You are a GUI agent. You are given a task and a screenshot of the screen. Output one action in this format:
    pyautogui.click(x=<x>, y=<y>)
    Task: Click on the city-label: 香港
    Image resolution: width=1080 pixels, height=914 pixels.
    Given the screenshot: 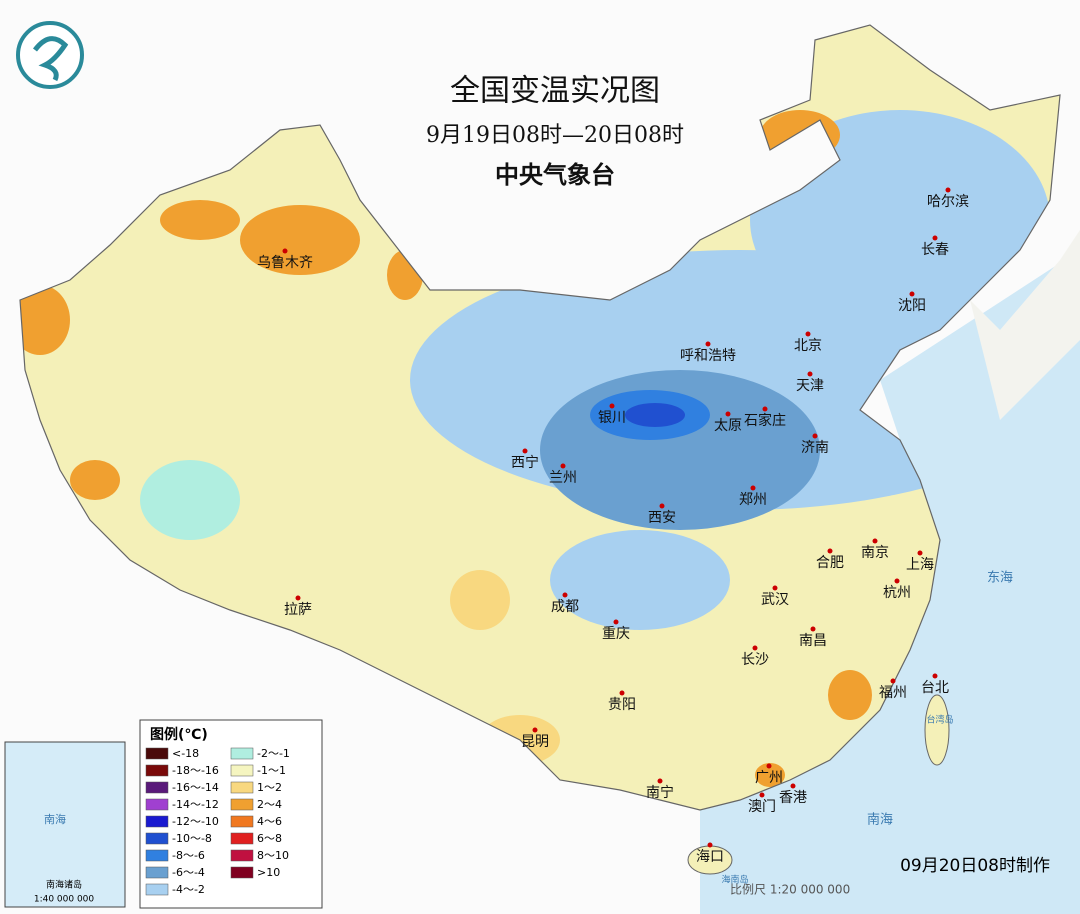 What is the action you would take?
    pyautogui.click(x=793, y=798)
    